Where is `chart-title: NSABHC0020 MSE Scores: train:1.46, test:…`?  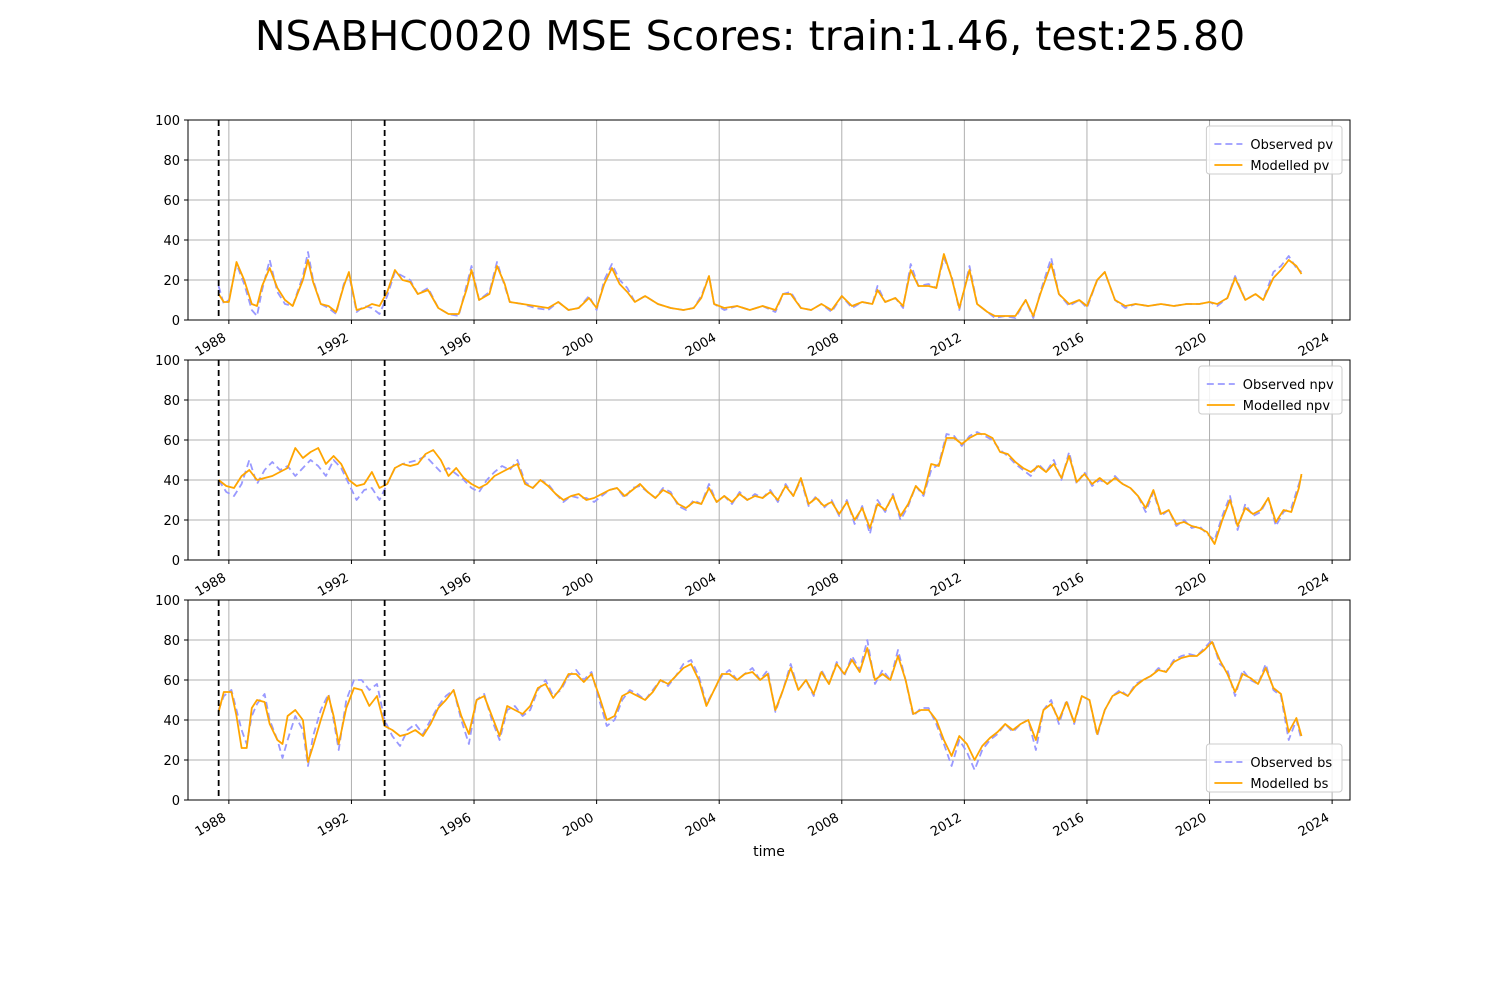 chart-title: NSABHC0020 MSE Scores: train:1.46, test:… is located at coordinates (750, 36).